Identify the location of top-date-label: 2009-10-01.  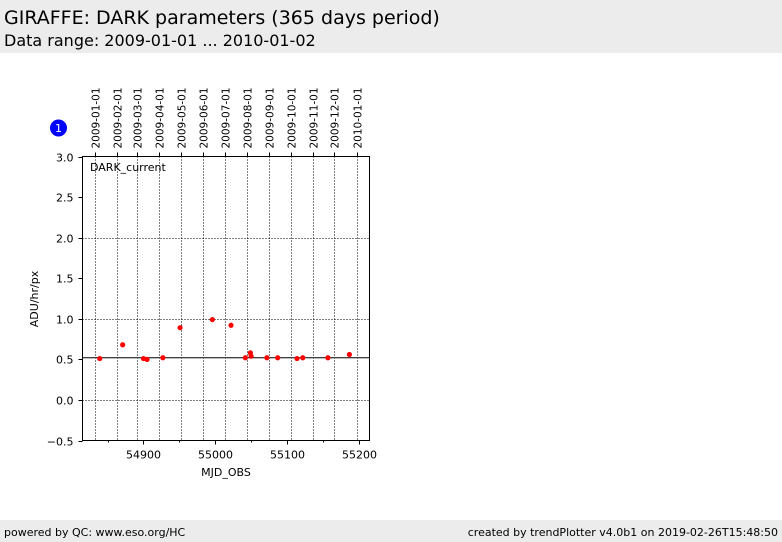
(293, 117).